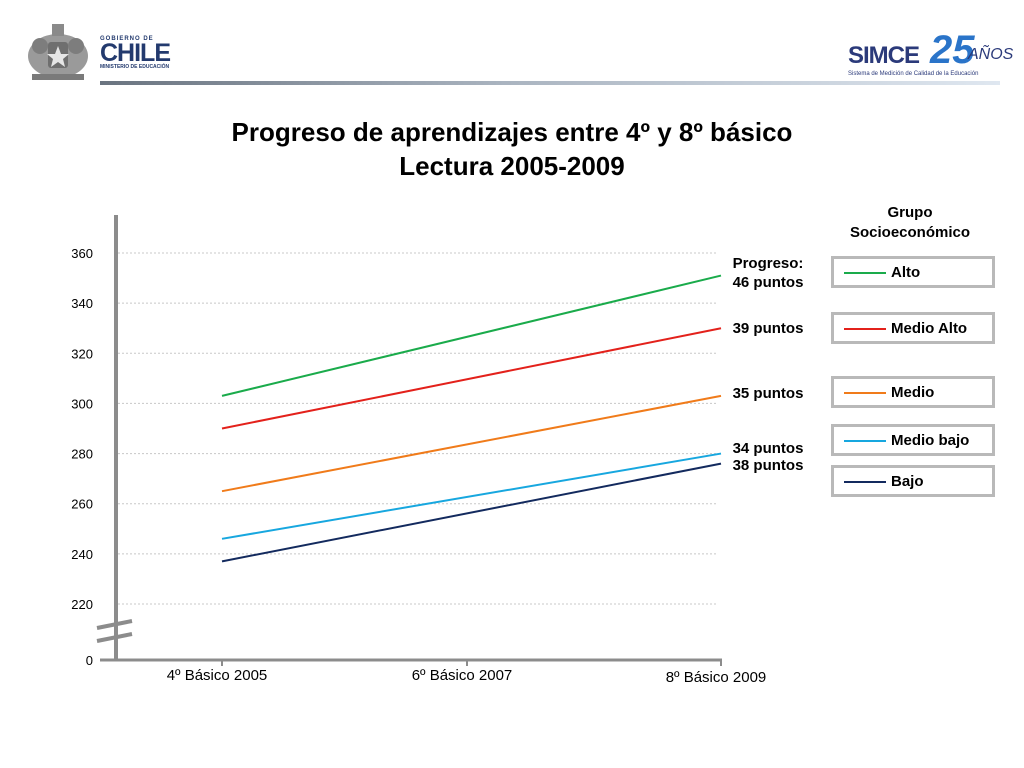  I want to click on series-line-medio, so click(471, 443).